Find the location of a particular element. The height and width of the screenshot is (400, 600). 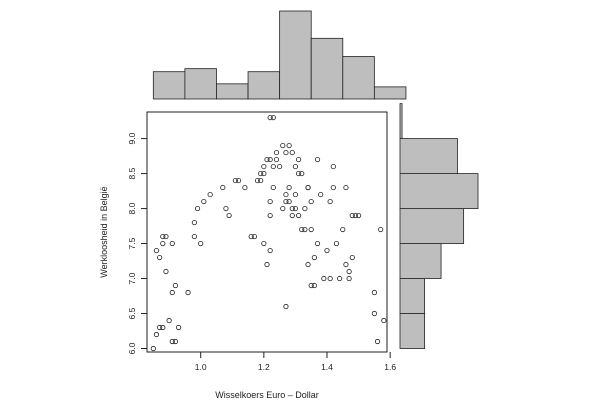

y-axis: 6.0 6.5 7.0 7.5 8.0 8.5 9.0 is located at coordinates (137, 243).